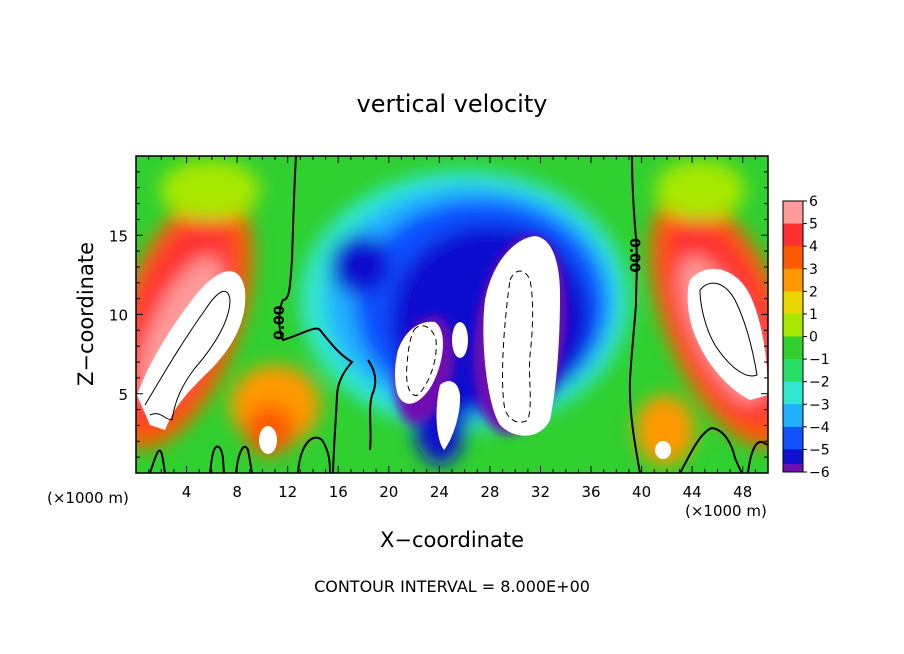  I want to click on colorbar-label: 1, so click(813, 315).